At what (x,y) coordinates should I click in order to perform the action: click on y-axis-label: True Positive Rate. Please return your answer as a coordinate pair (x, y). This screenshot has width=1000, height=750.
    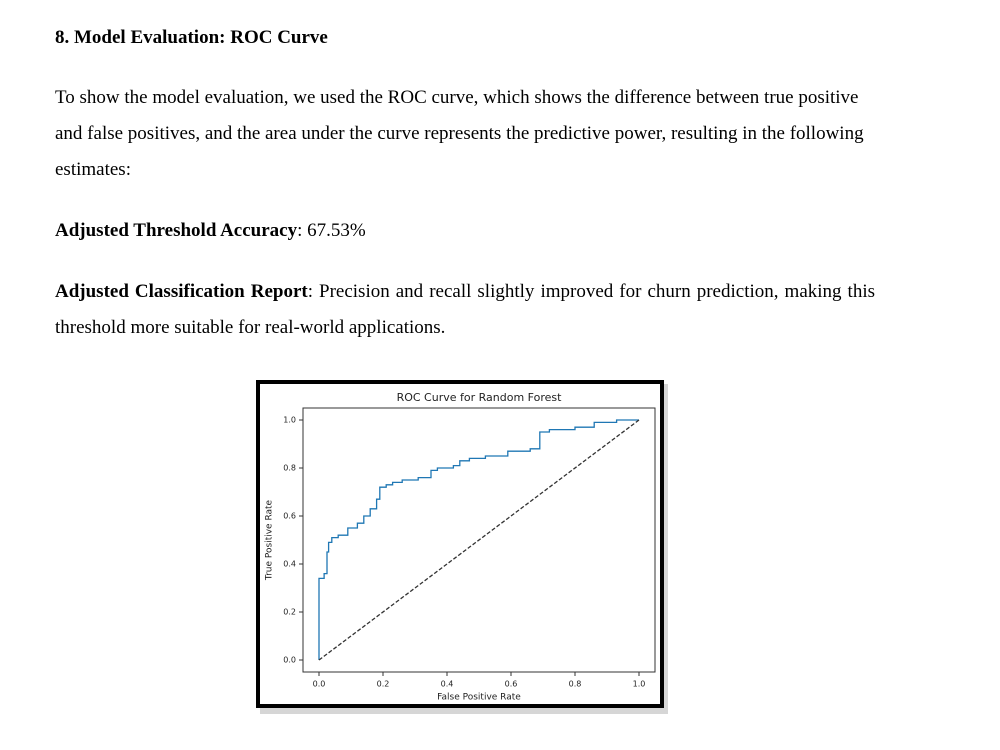
    Looking at the image, I should click on (270, 540).